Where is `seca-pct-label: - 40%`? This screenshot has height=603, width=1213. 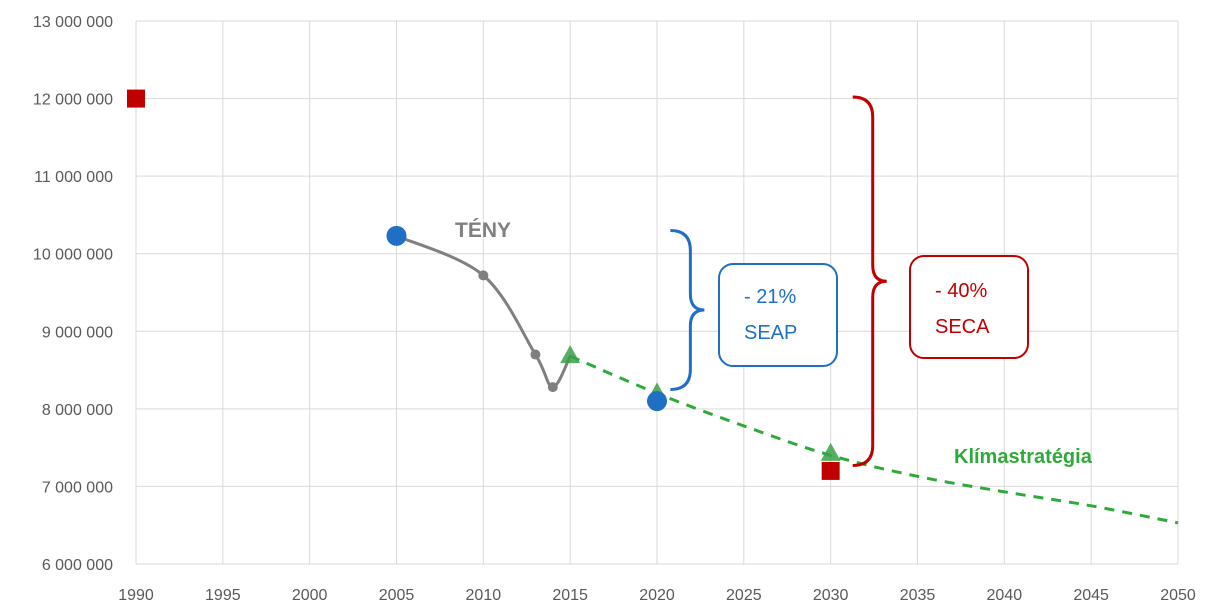 seca-pct-label: - 40% is located at coordinates (961, 291).